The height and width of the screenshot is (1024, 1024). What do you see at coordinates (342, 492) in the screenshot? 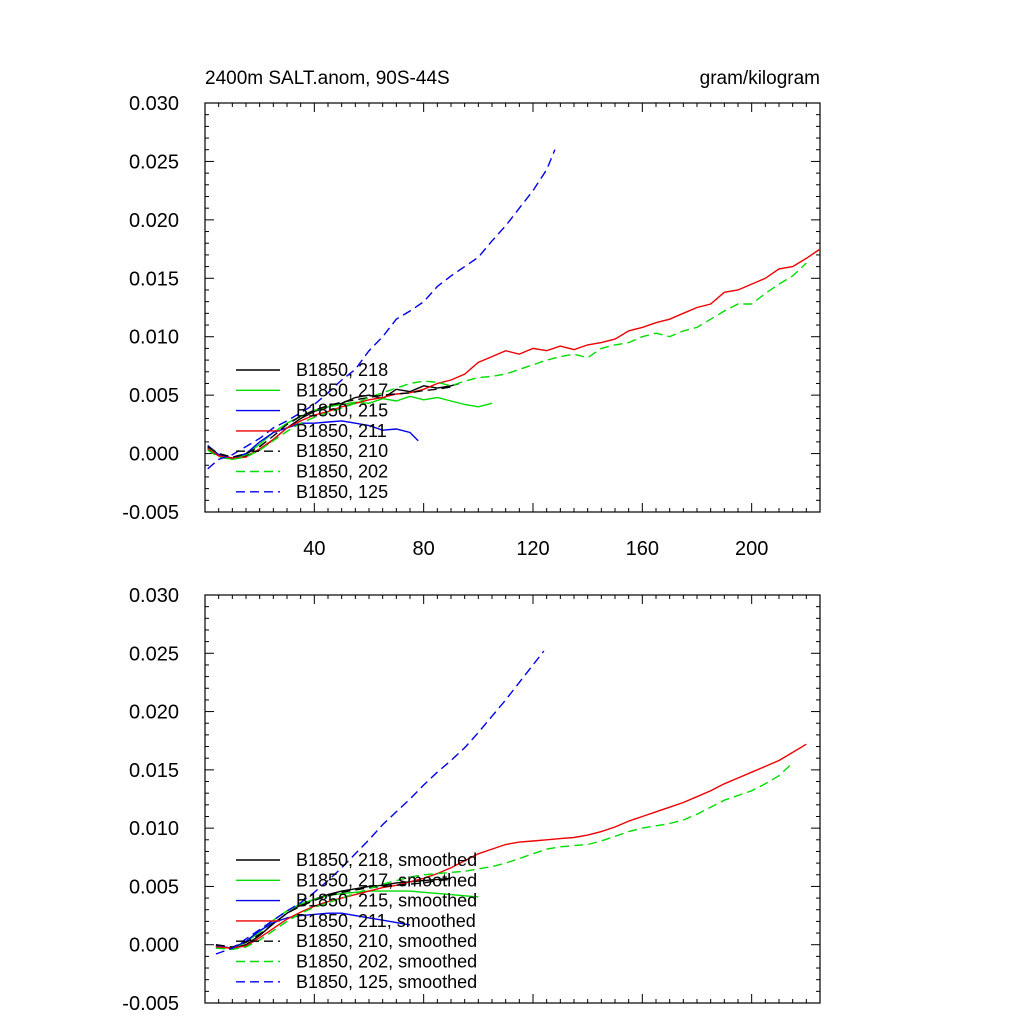
I see `legend-label: B1850, 125` at bounding box center [342, 492].